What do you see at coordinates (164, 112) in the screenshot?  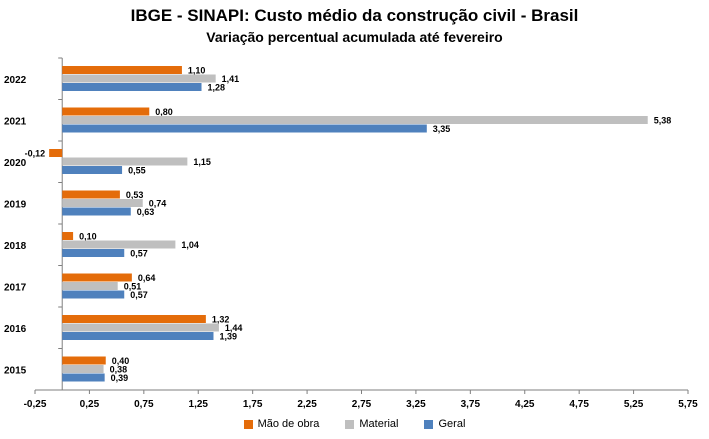 I see `data-label: 0,80` at bounding box center [164, 112].